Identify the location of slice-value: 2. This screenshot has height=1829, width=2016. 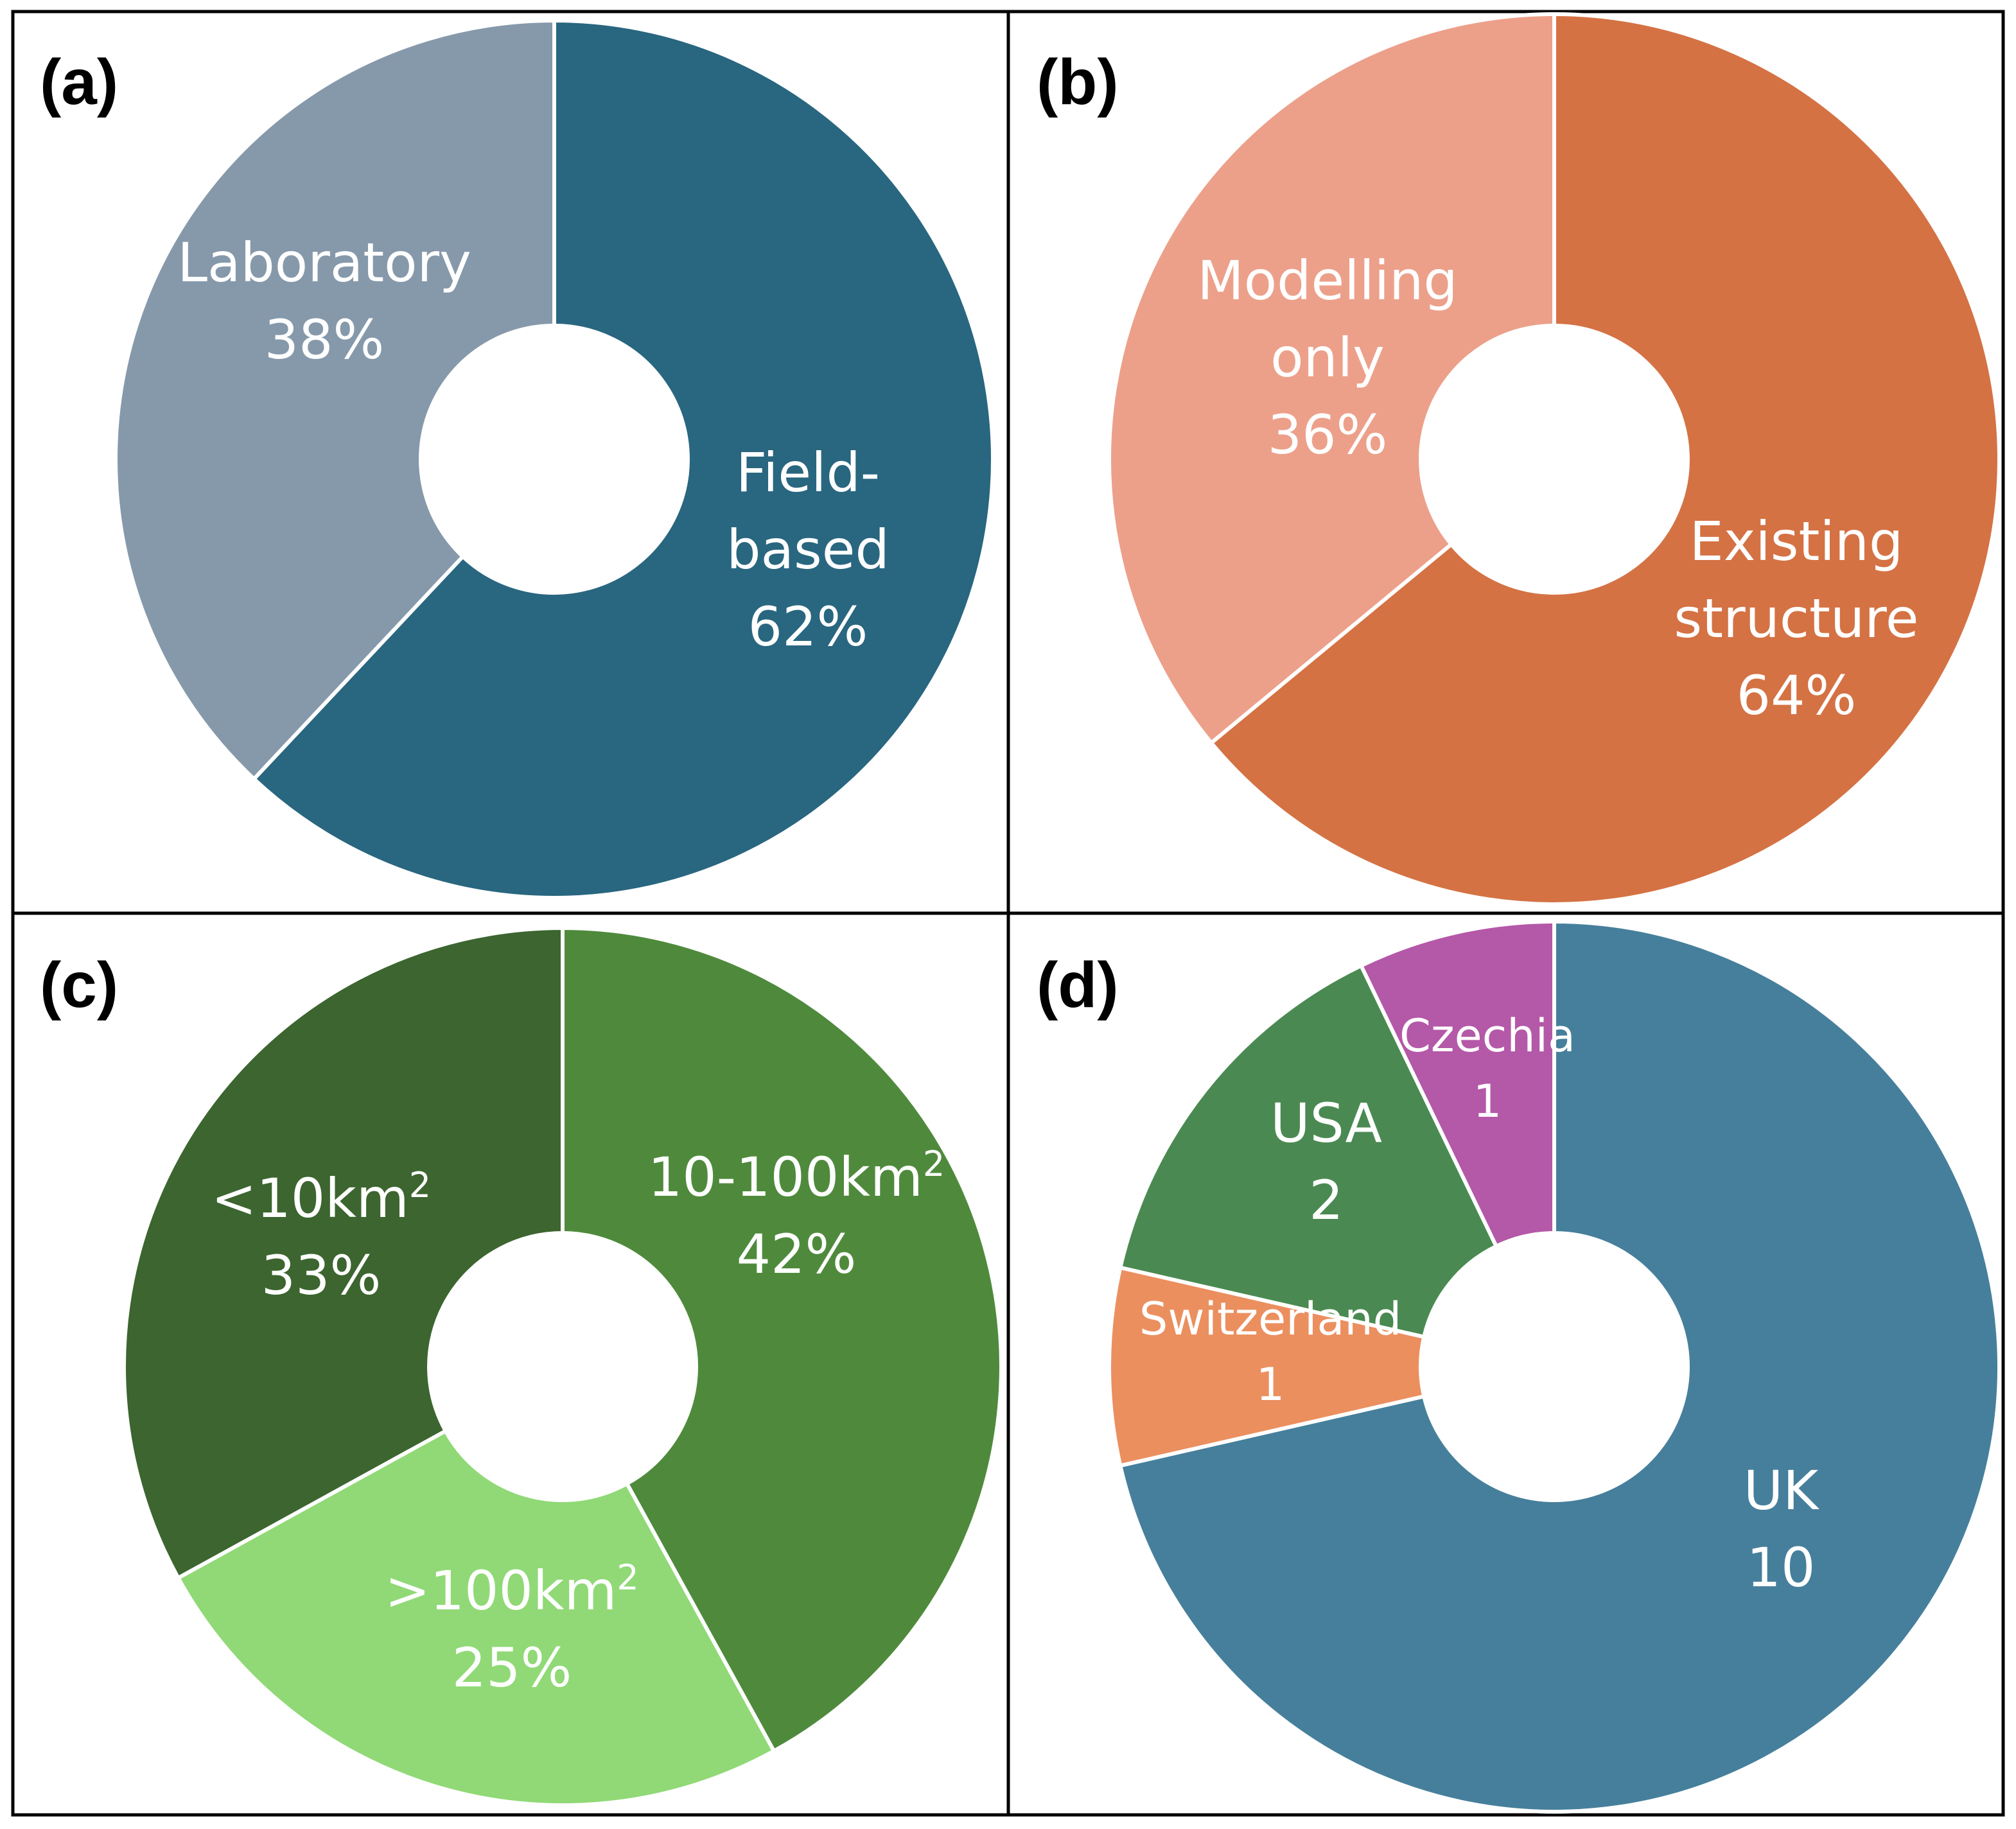
(1326, 1200).